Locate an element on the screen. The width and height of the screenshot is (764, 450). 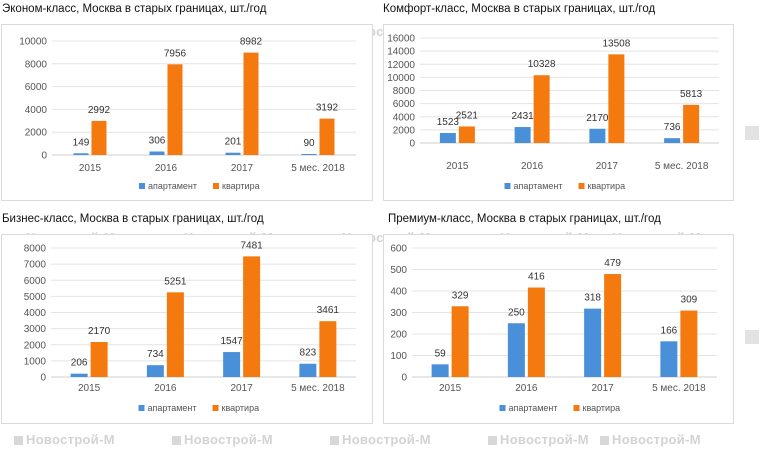
data-label: 329 is located at coordinates (460, 295).